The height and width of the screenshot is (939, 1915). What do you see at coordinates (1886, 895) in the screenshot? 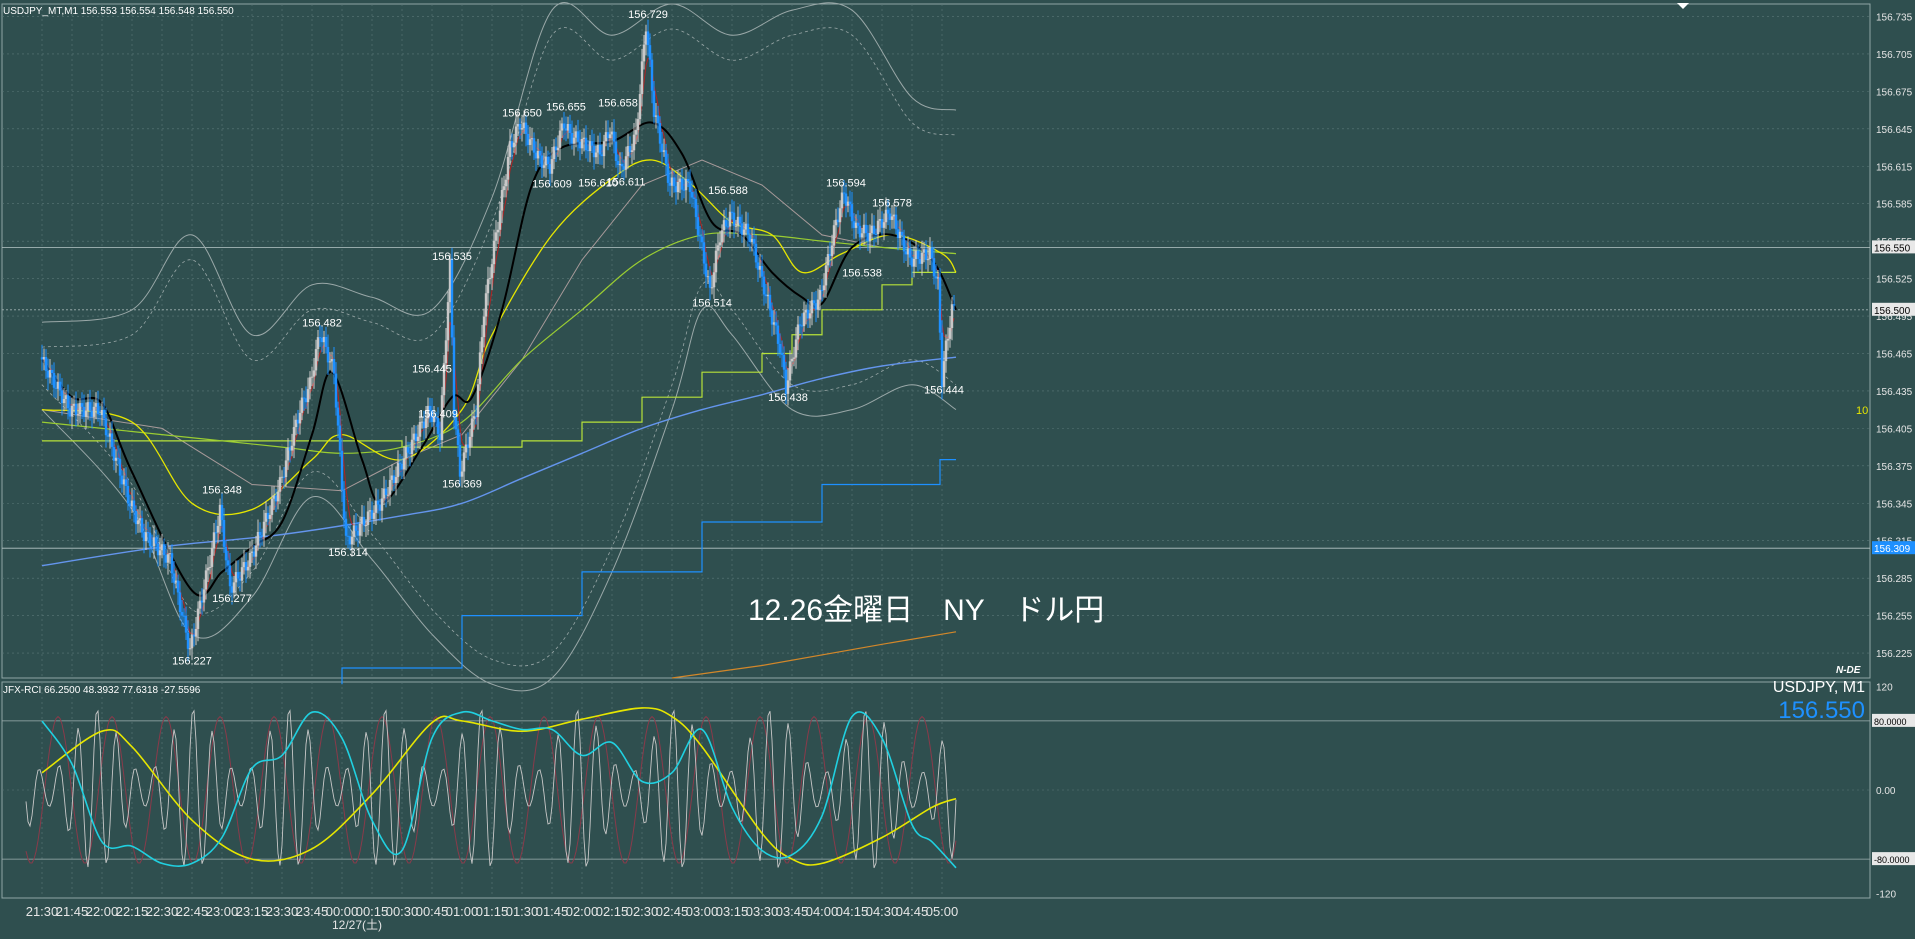
I see `rci-y-tick-label: -120` at bounding box center [1886, 895].